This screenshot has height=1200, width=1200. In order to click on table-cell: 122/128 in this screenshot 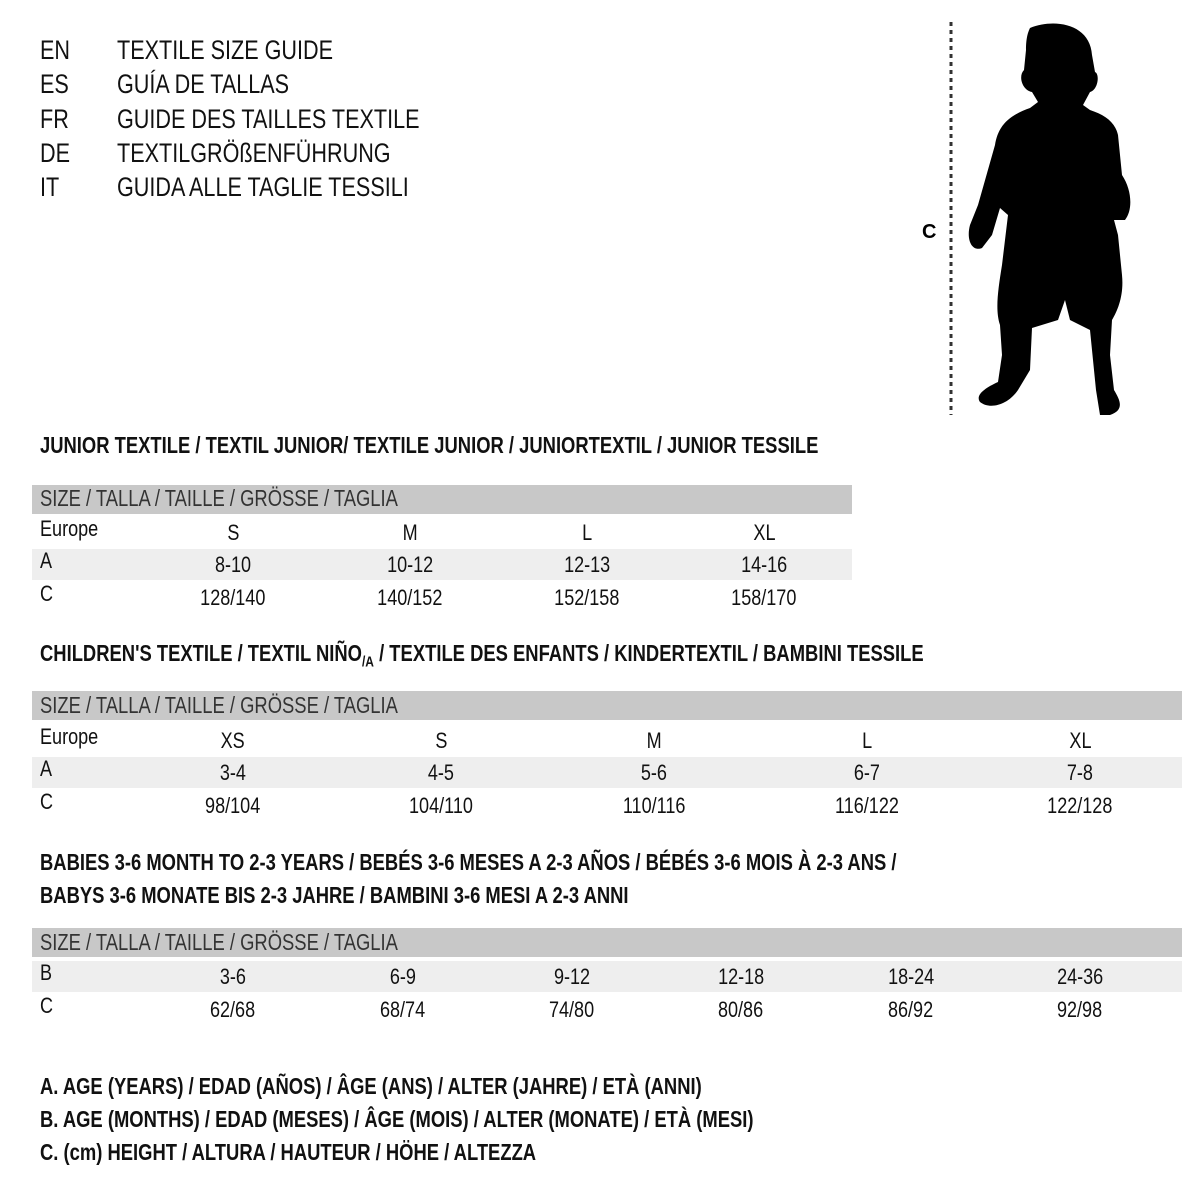, I will do `click(1080, 806)`.